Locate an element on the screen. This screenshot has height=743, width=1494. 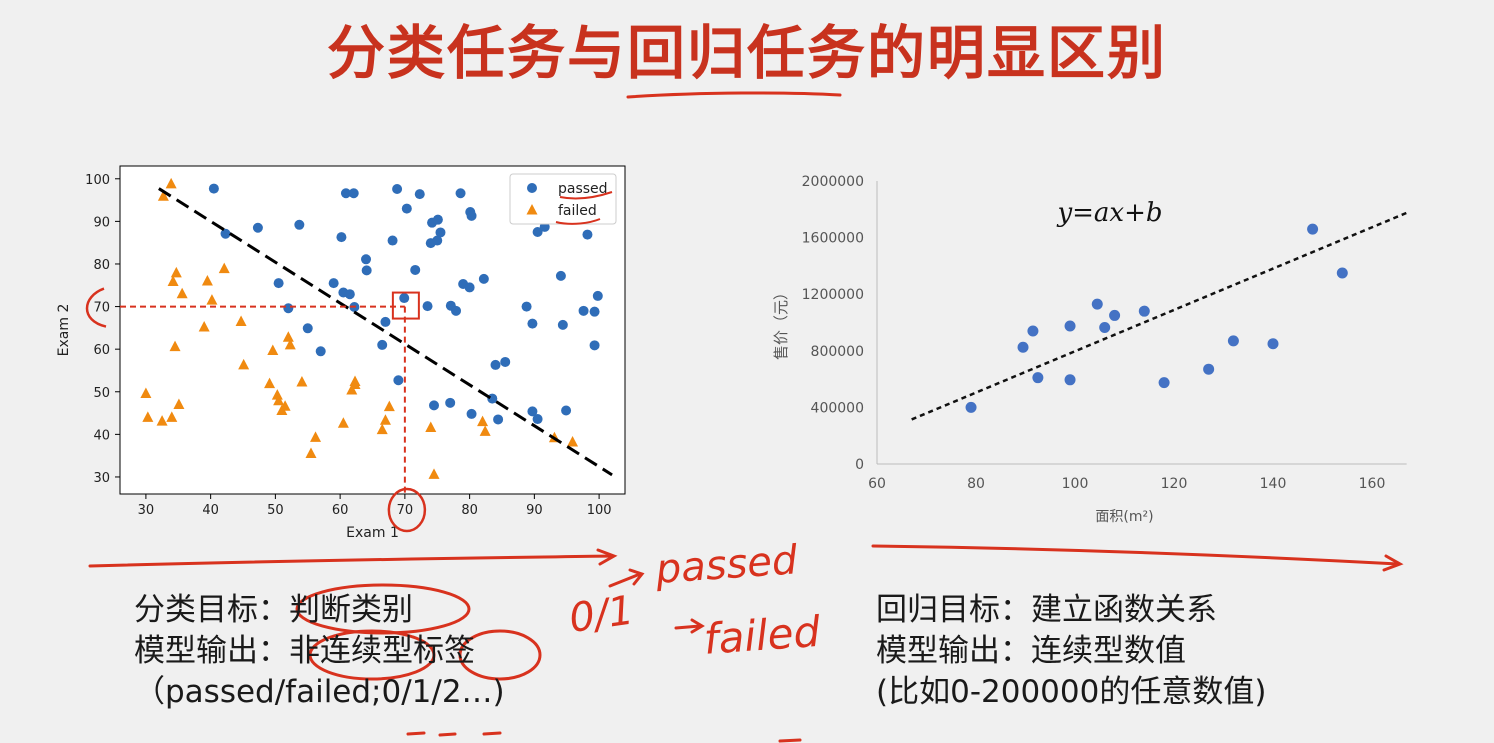
y-tick-label: 50 is located at coordinates (101, 393).